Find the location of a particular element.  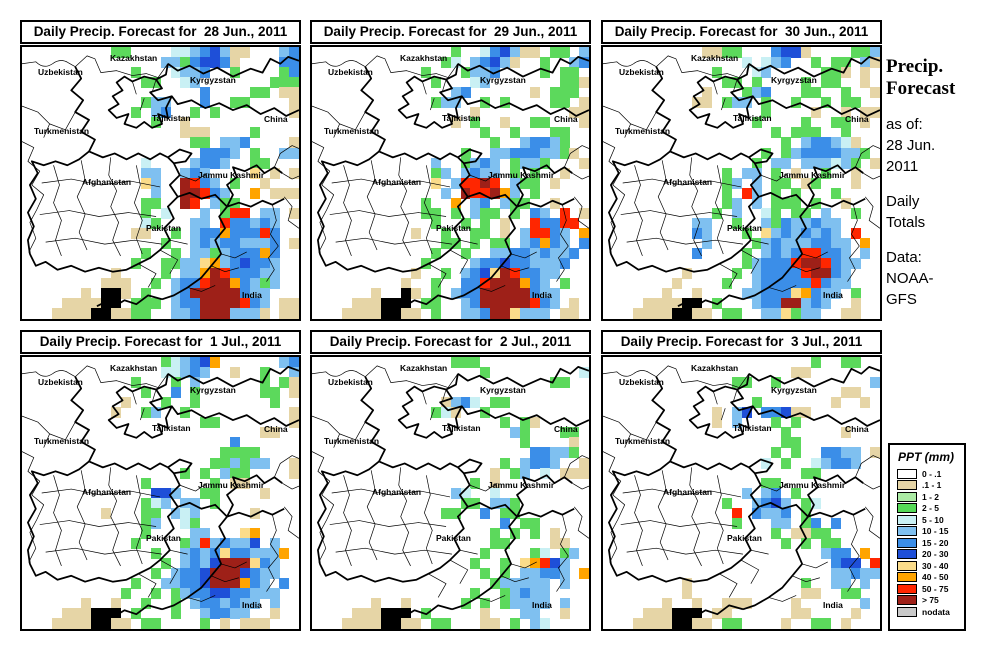

info-line: 28 Jun. is located at coordinates (911, 145).